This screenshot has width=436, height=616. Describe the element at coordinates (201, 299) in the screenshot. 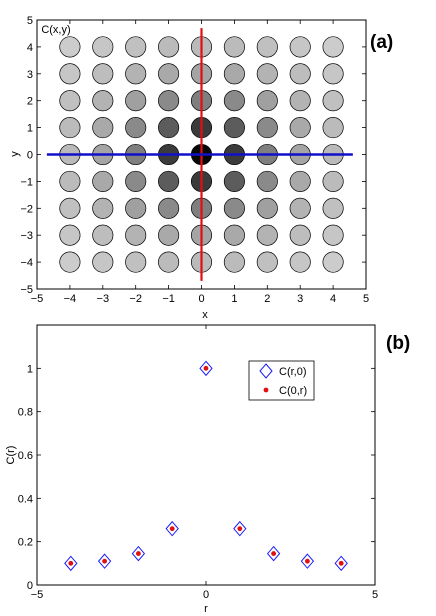

I see `panel-a-x-tick-label: 0` at that location.